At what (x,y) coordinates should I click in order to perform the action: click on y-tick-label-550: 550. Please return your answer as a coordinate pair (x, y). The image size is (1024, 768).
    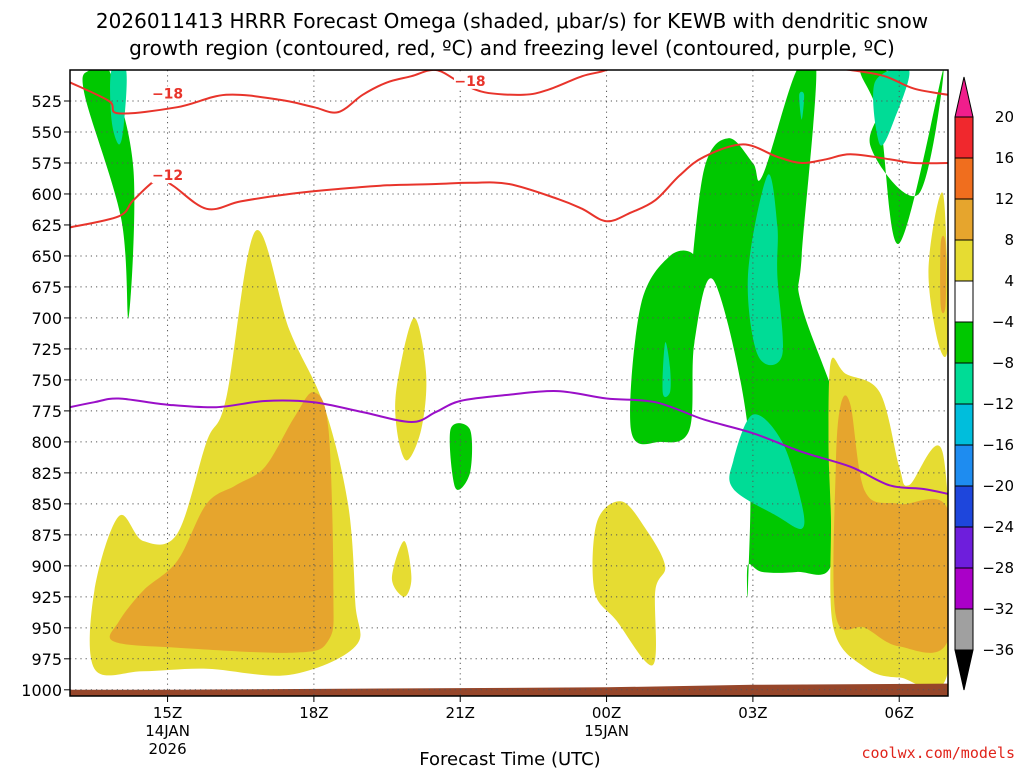
    Looking at the image, I should click on (46, 132).